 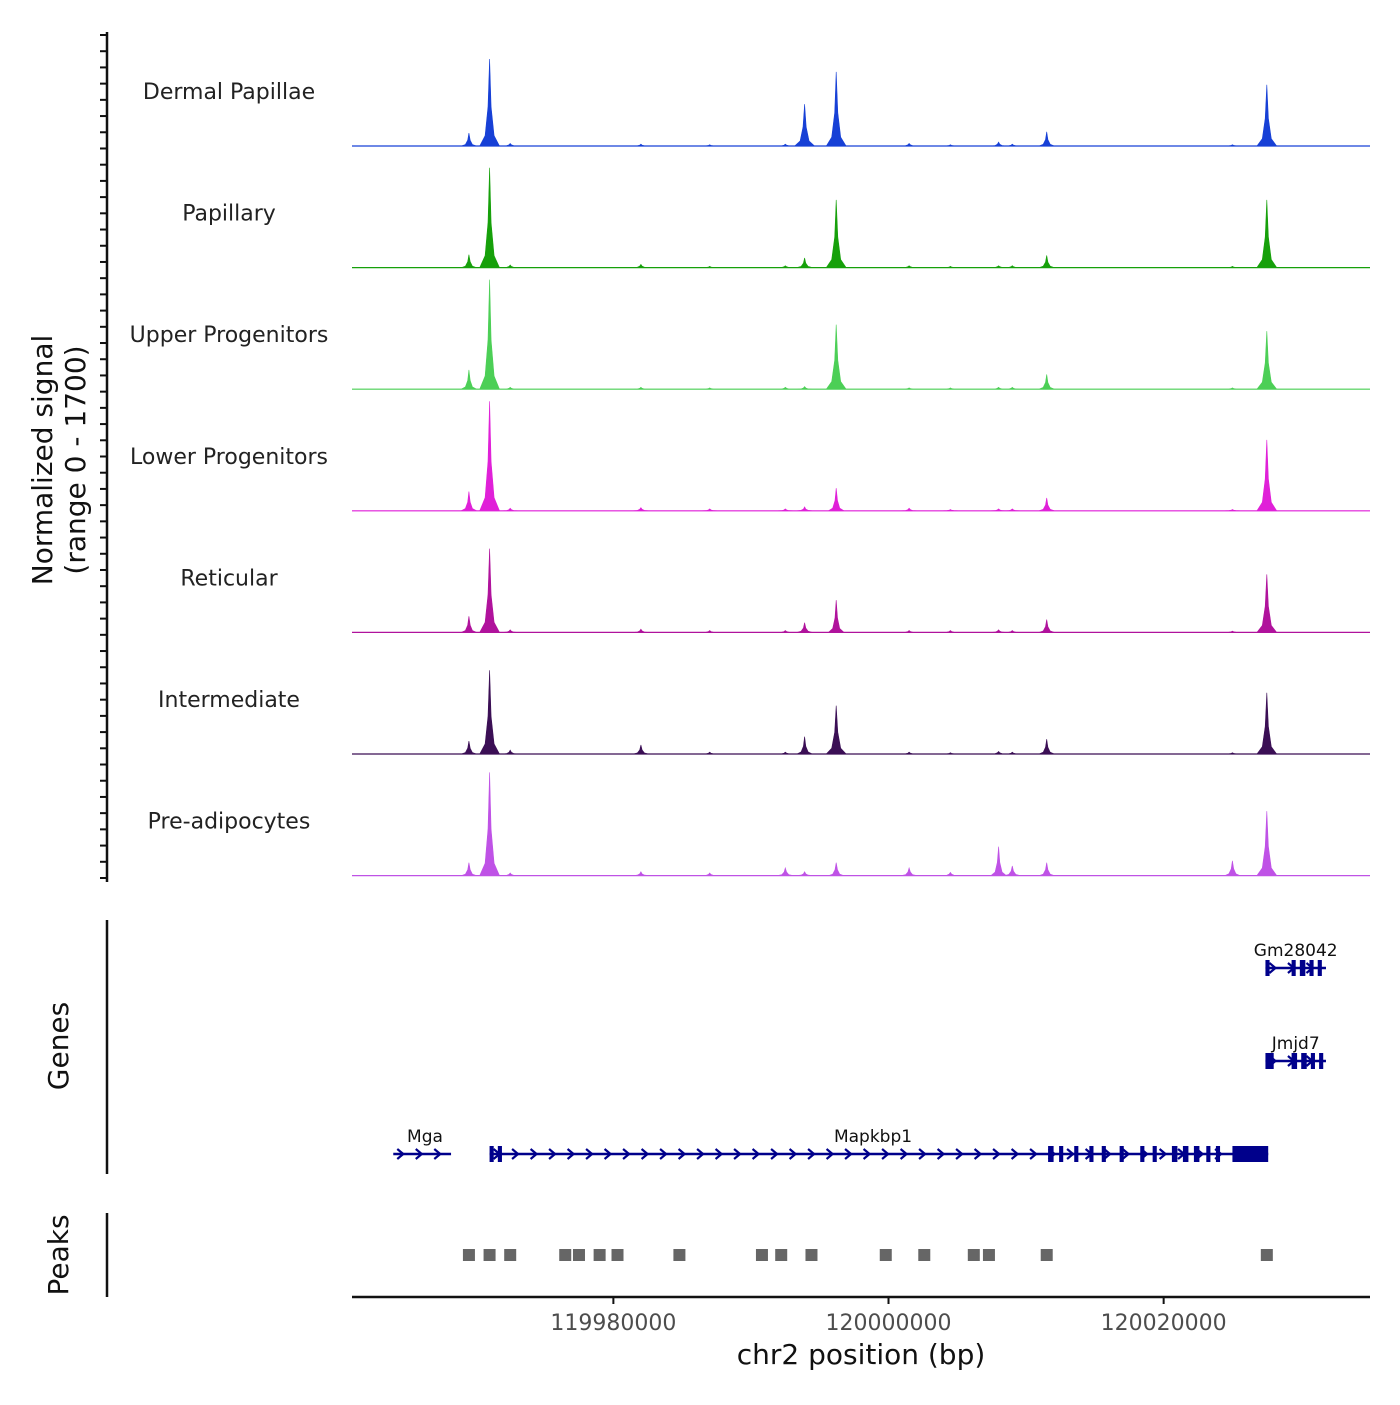 What do you see at coordinates (229, 214) in the screenshot?
I see `track-label: Papillary` at bounding box center [229, 214].